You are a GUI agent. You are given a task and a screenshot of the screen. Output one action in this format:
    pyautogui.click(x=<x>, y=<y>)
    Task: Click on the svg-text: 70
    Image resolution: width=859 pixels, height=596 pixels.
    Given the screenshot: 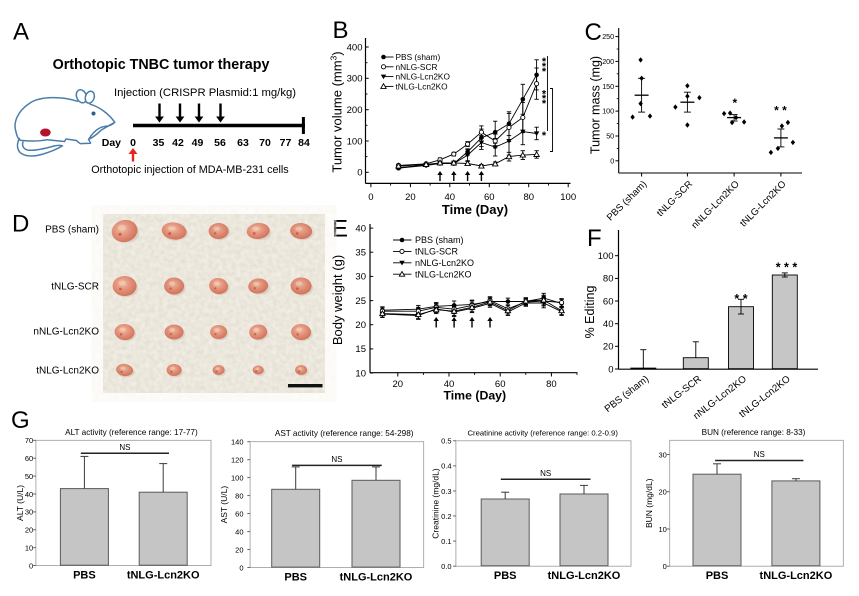 What is the action you would take?
    pyautogui.click(x=29, y=440)
    